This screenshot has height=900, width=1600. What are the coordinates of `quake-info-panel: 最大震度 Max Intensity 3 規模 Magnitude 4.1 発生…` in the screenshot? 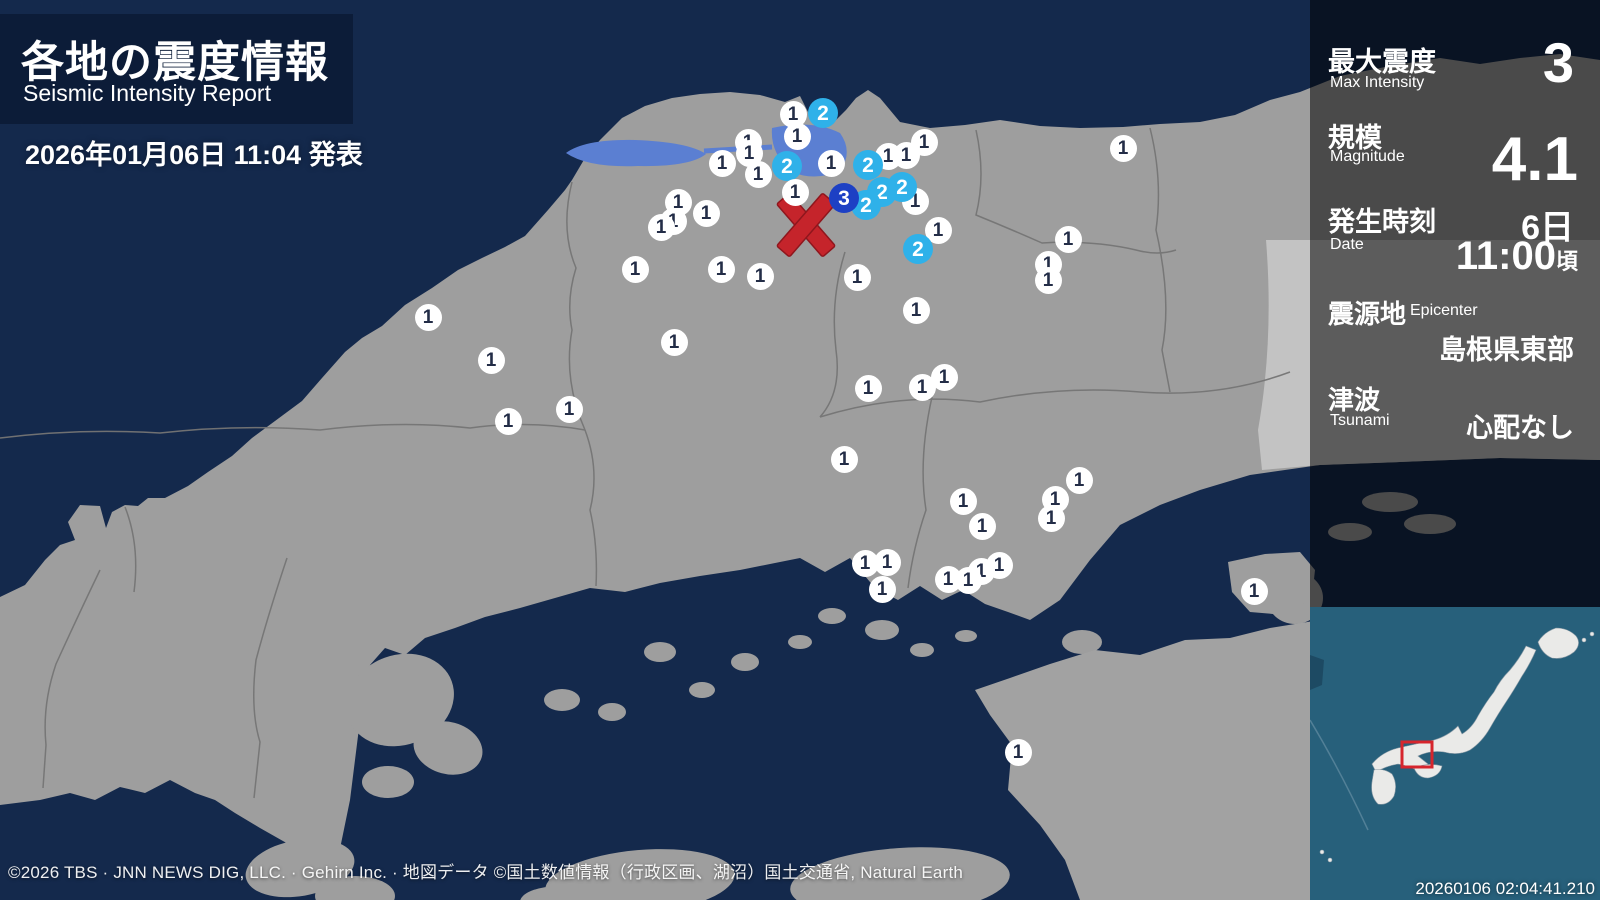 It's located at (1455, 303).